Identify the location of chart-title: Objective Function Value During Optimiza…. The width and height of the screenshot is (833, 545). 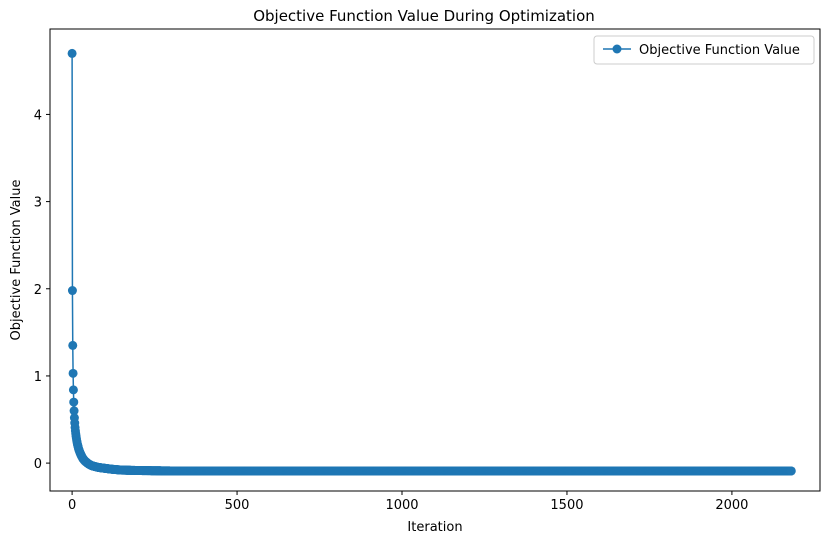
(424, 16).